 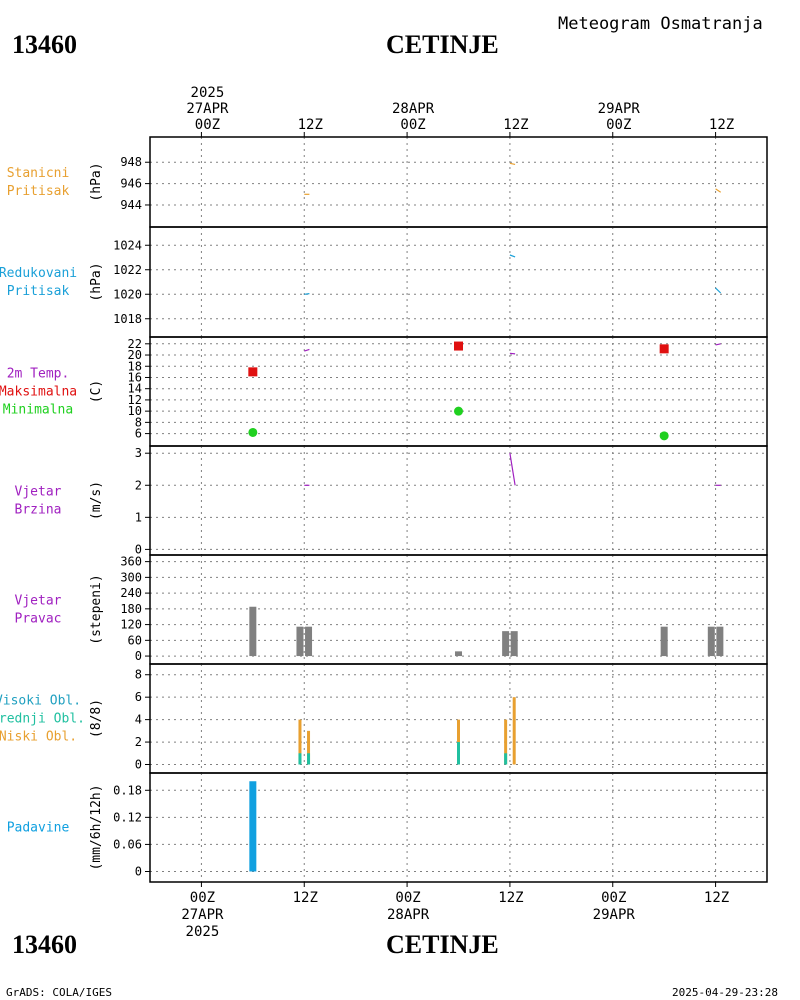 What do you see at coordinates (42, 719) in the screenshot?
I see `panel-label: Srednji Obl.` at bounding box center [42, 719].